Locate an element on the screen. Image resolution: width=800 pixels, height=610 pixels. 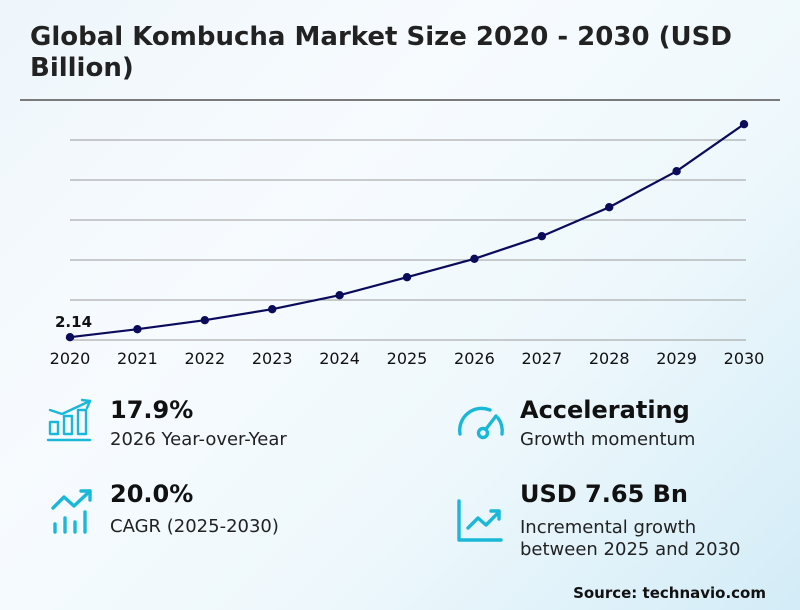
stat-value: USD 7.65 Bn is located at coordinates (604, 494).